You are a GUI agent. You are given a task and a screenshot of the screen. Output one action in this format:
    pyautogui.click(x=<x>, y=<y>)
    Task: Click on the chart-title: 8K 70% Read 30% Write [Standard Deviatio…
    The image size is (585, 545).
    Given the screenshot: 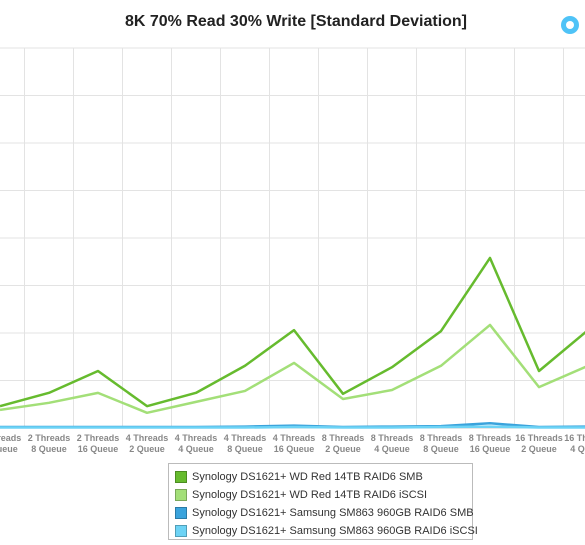 What is the action you would take?
    pyautogui.click(x=296, y=21)
    